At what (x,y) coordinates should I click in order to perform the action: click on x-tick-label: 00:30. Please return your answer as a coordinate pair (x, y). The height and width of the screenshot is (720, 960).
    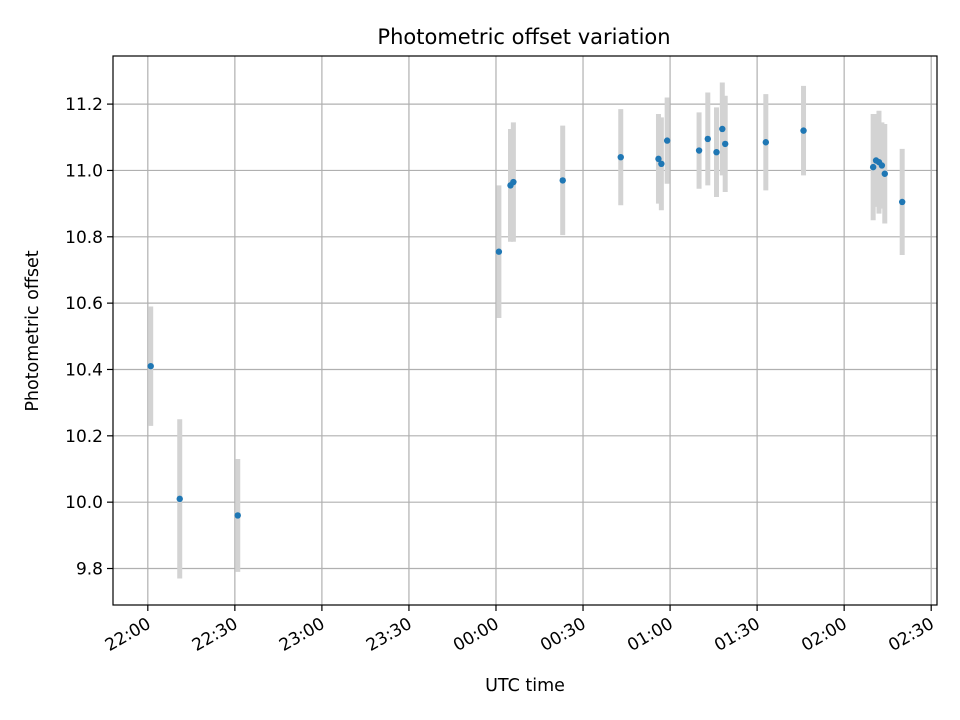
    Looking at the image, I should click on (563, 635).